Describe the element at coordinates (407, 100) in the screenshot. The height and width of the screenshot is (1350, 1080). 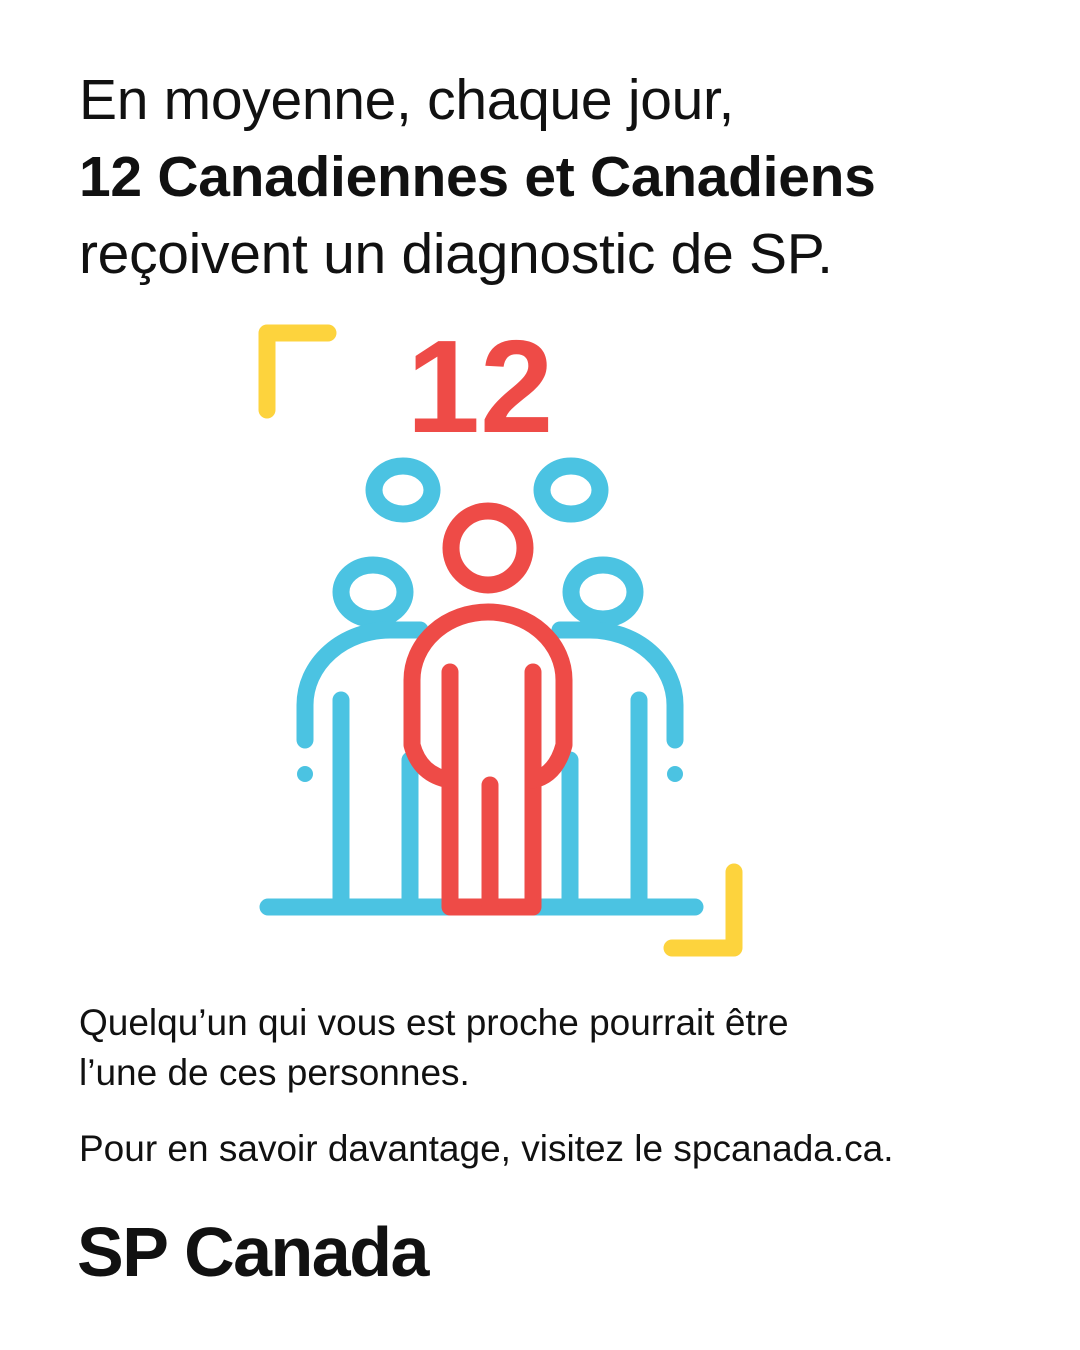
I see `headline-line-1: En moyenne, chaque jour,` at that location.